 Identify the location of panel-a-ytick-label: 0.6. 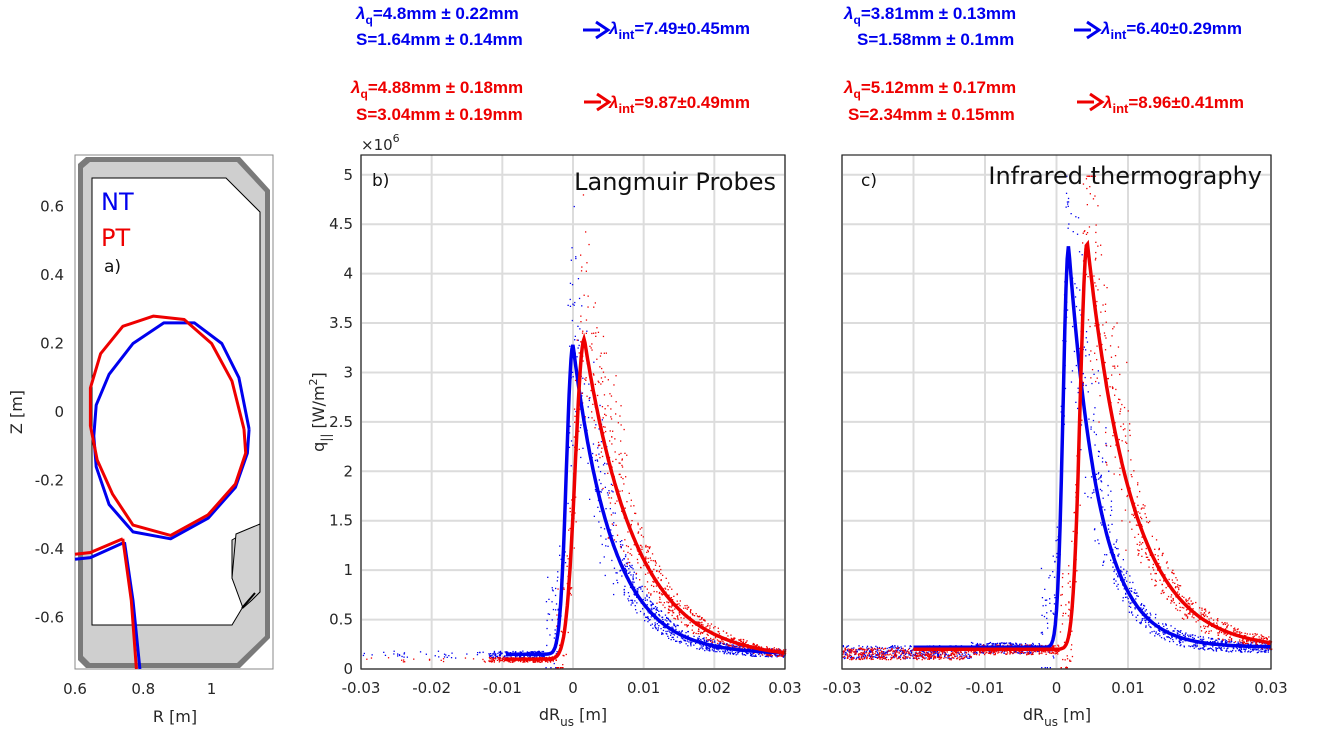
(52, 206).